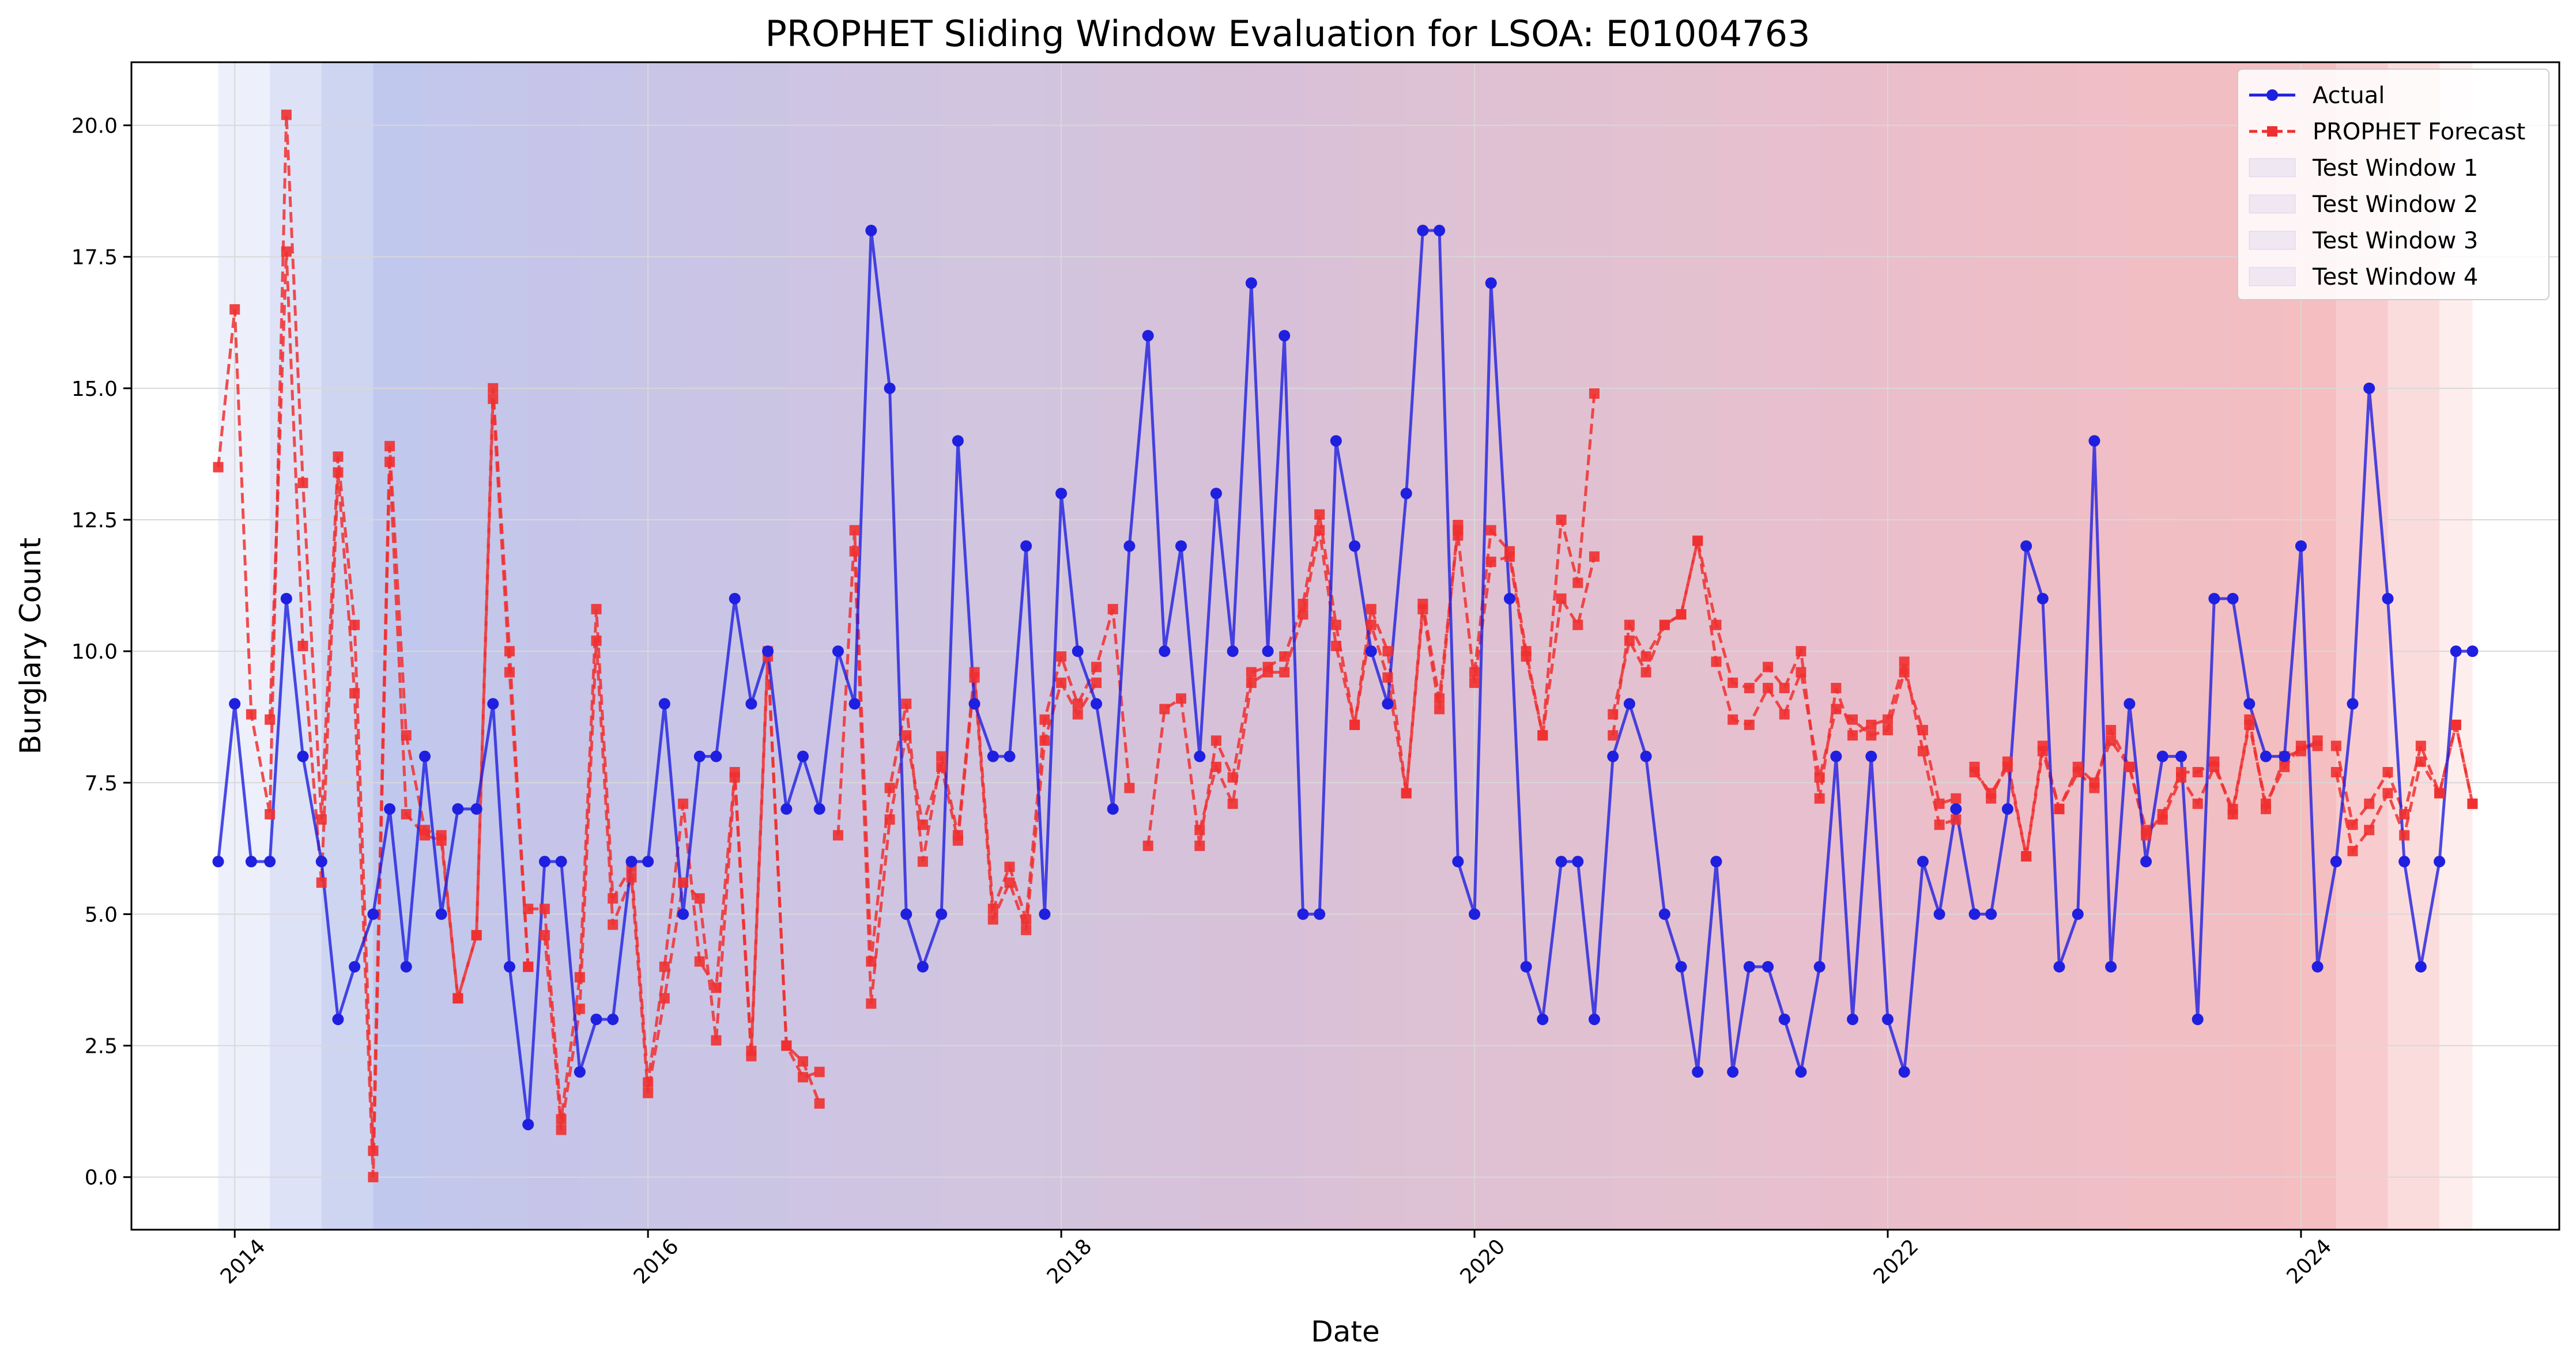  What do you see at coordinates (101, 915) in the screenshot?
I see `y-tick-label: 5.0` at bounding box center [101, 915].